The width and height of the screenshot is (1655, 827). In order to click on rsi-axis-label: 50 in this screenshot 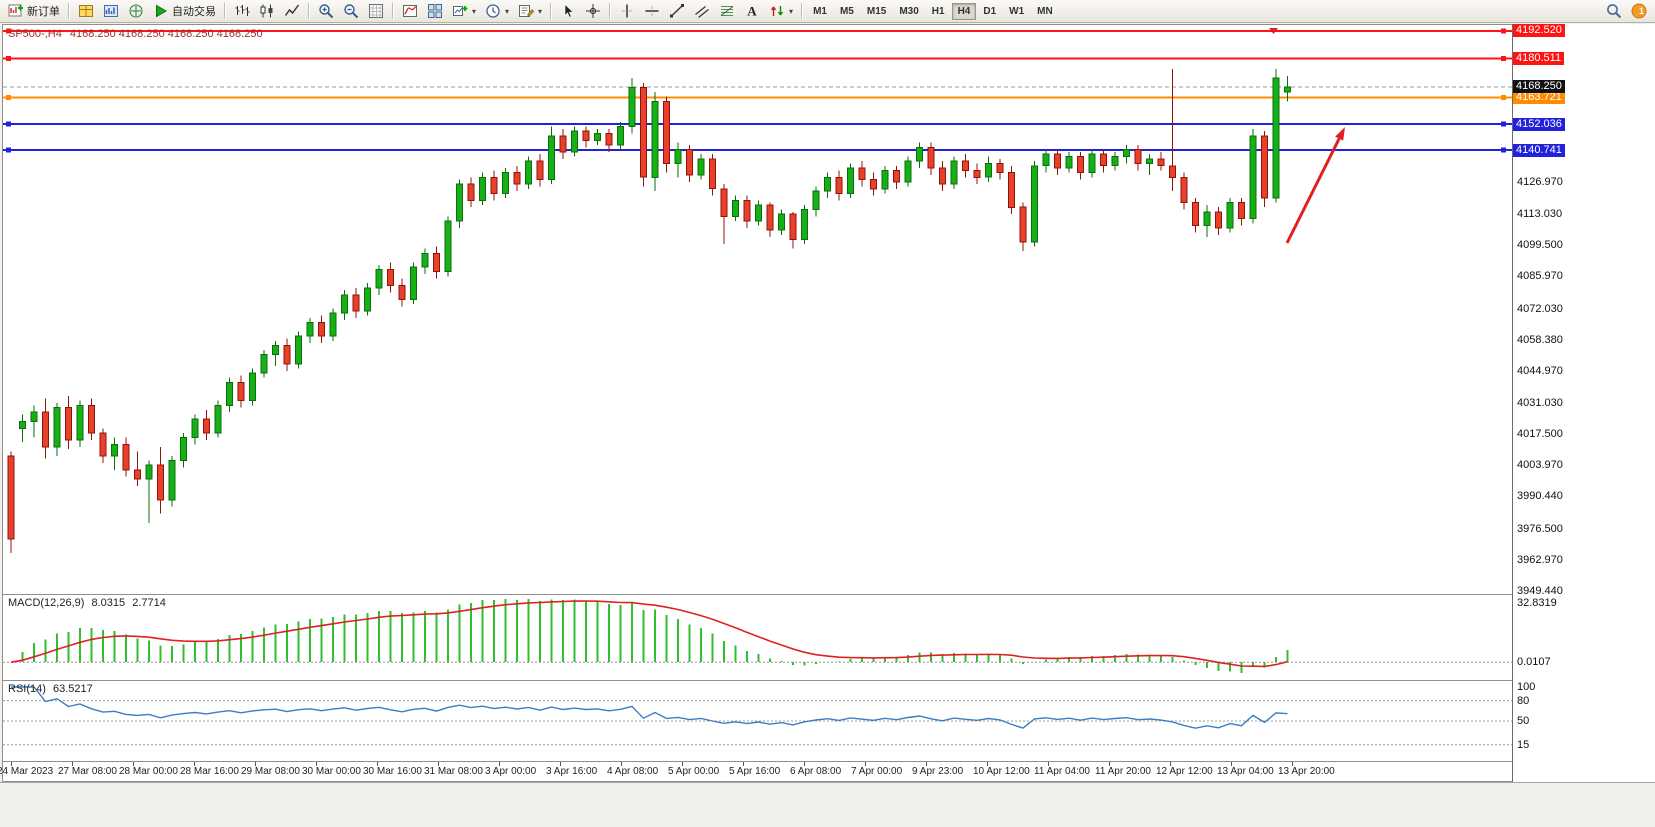, I will do `click(1523, 721)`.